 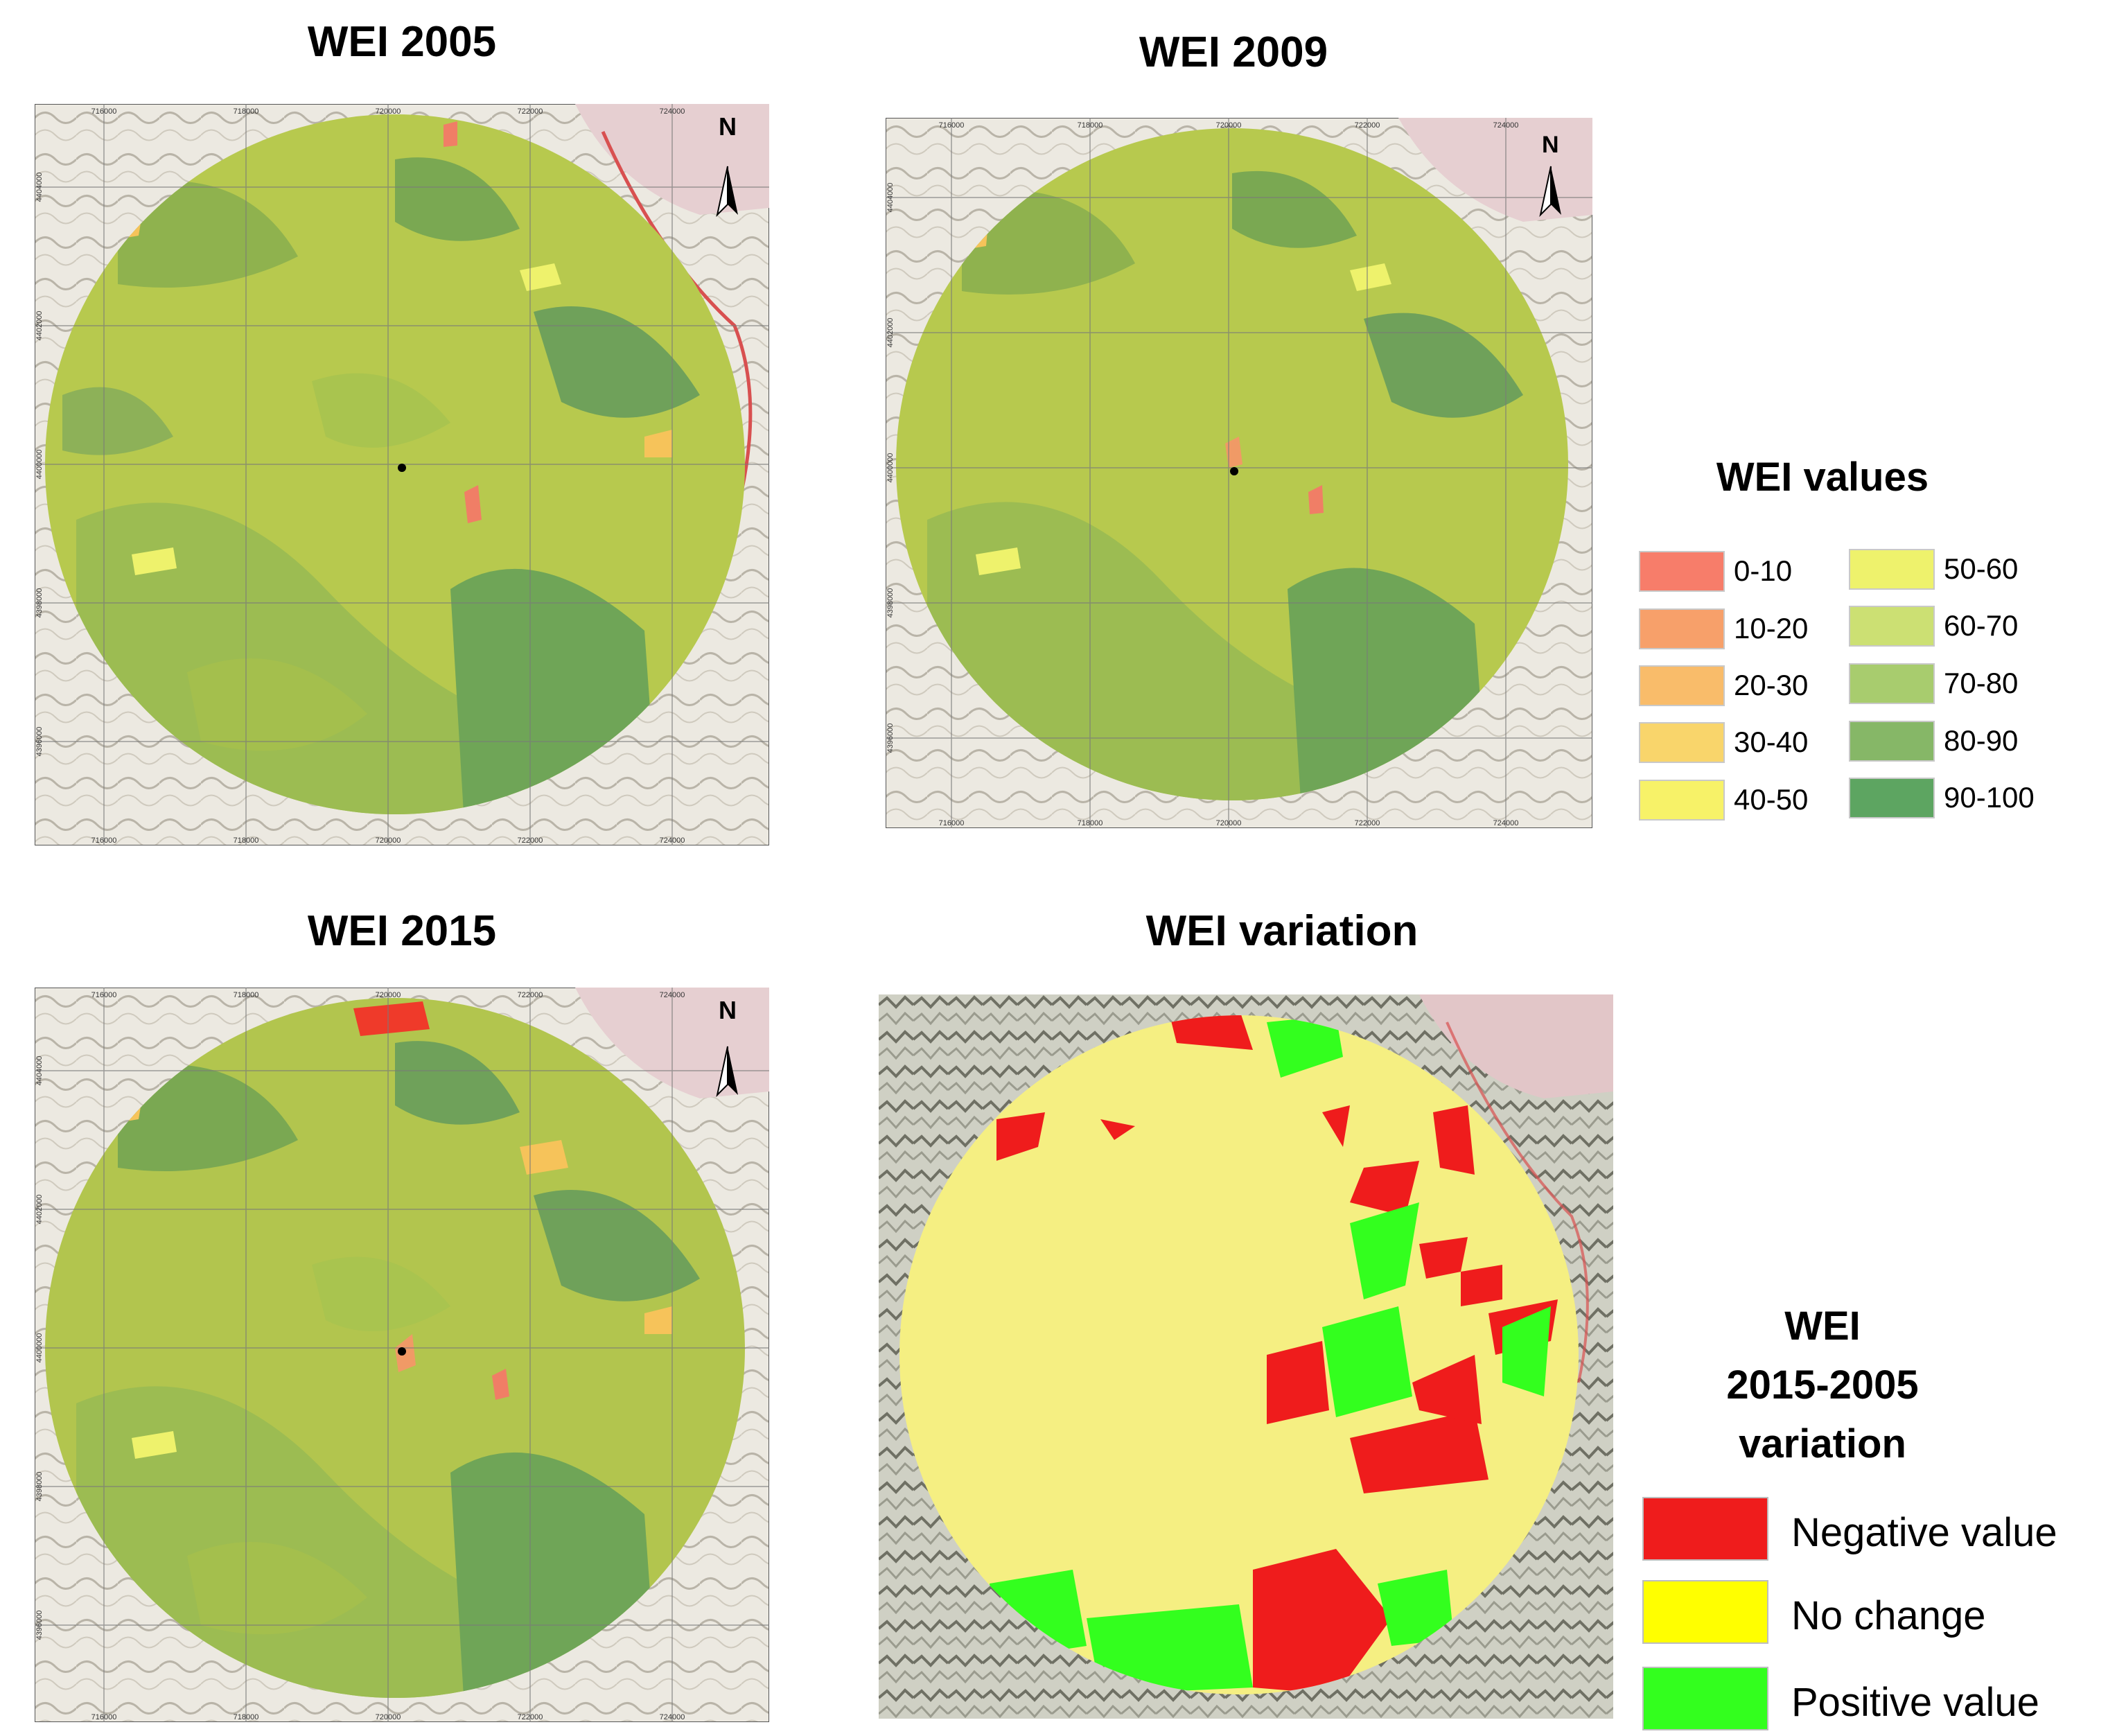 What do you see at coordinates (1990, 797) in the screenshot?
I see `legend-label-90-100: 90-100` at bounding box center [1990, 797].